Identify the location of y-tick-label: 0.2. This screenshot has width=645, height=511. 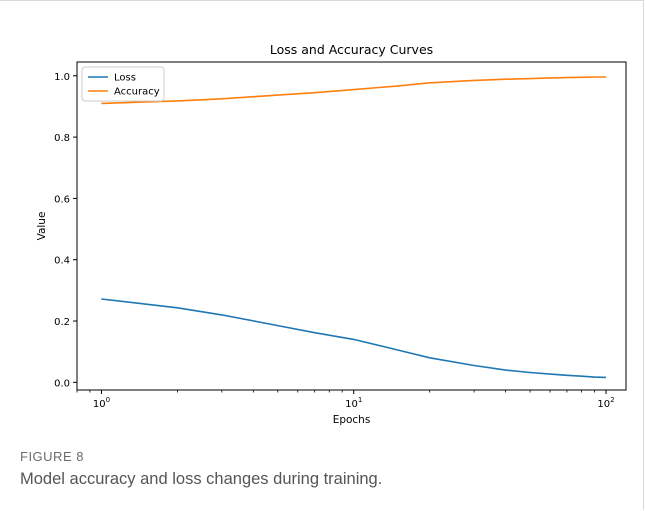
(62, 322).